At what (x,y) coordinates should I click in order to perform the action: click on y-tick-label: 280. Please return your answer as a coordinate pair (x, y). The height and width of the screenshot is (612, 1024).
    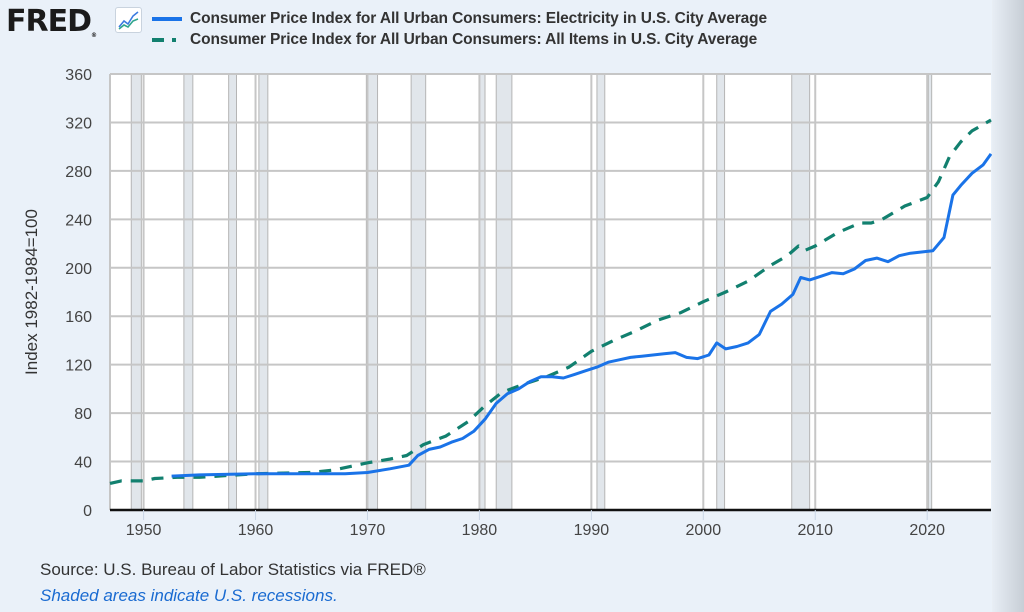
    Looking at the image, I should click on (78, 172).